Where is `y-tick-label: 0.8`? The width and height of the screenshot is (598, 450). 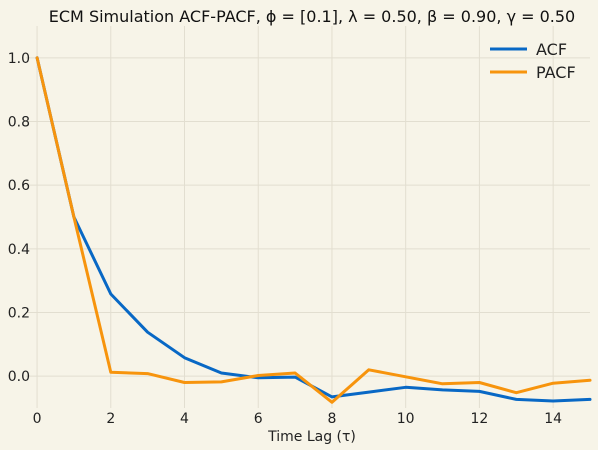
y-tick-label: 0.8 is located at coordinates (19, 123).